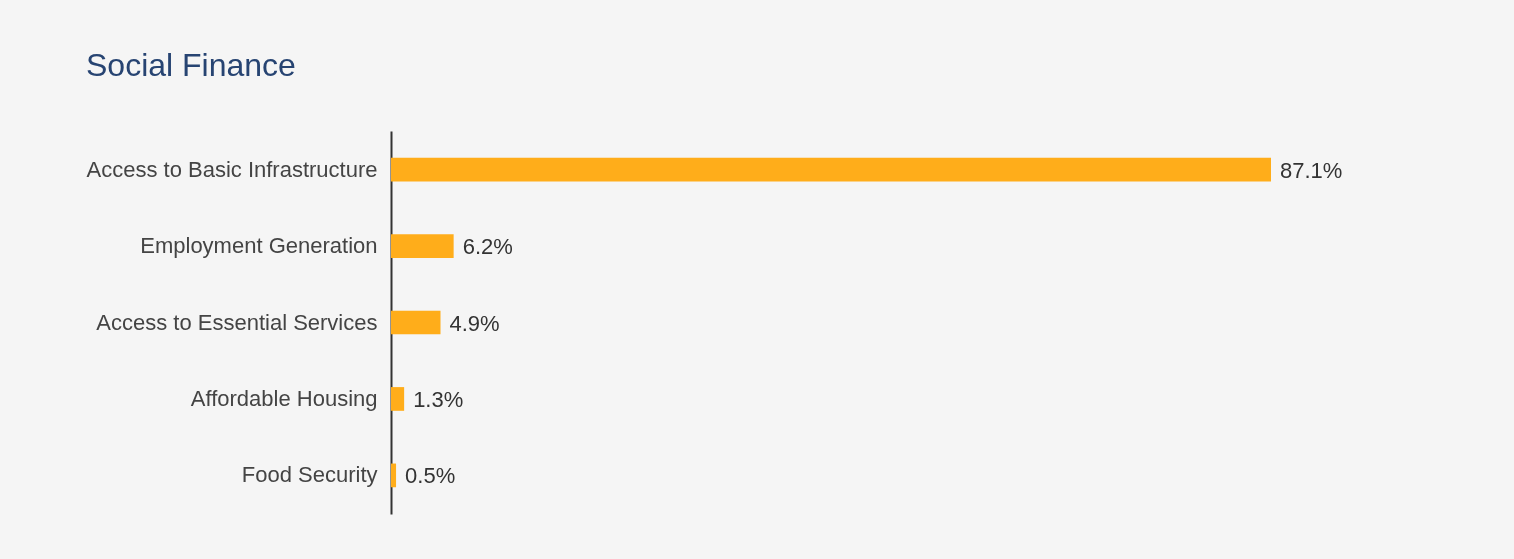 The height and width of the screenshot is (559, 1514). What do you see at coordinates (430, 476) in the screenshot?
I see `data-label: 0.5%` at bounding box center [430, 476].